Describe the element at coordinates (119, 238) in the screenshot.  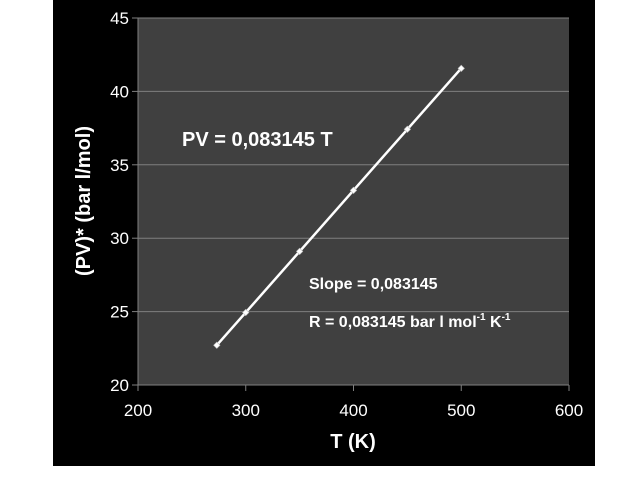
I see `y-tick-label: 30` at that location.